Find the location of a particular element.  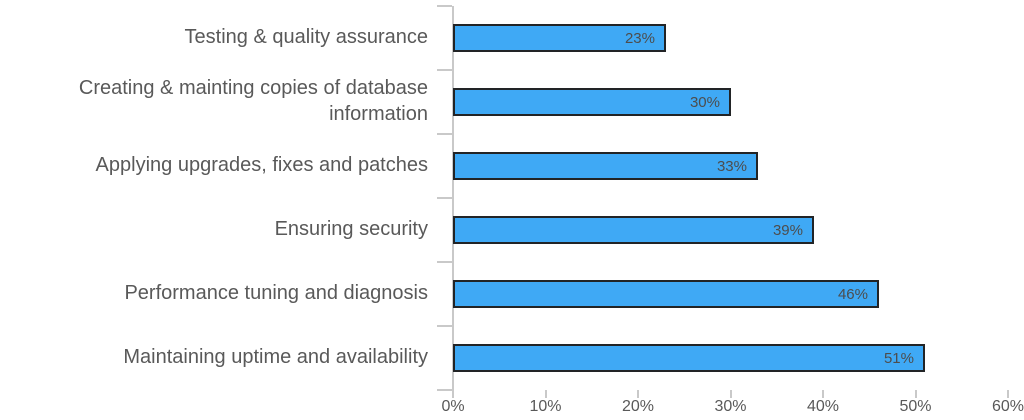

y-axis-line is located at coordinates (453, 201).